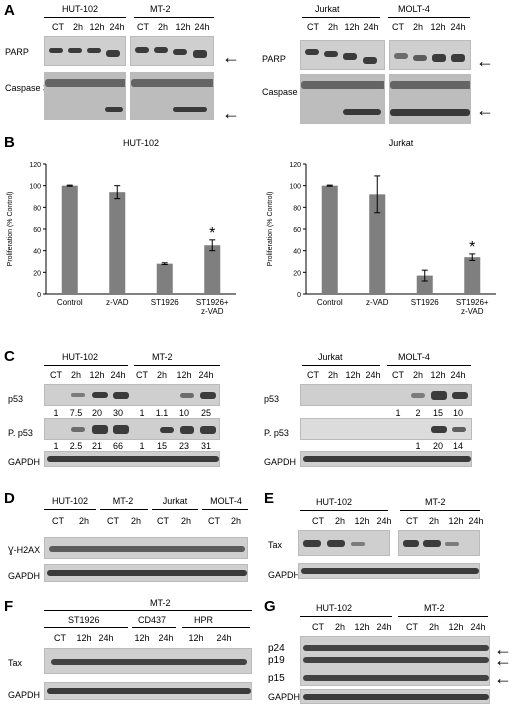  I want to click on panel-c-label: C, so click(9, 356).